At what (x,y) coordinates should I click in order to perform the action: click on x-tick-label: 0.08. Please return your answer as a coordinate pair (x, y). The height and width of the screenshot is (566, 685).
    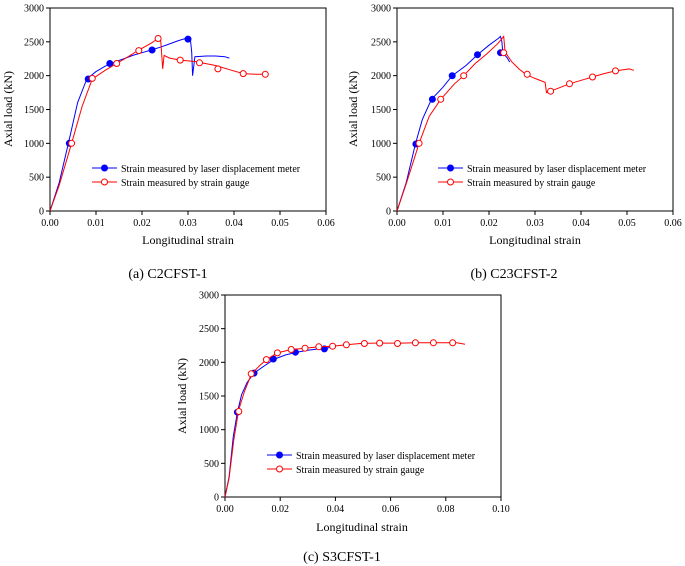
    Looking at the image, I should click on (446, 509).